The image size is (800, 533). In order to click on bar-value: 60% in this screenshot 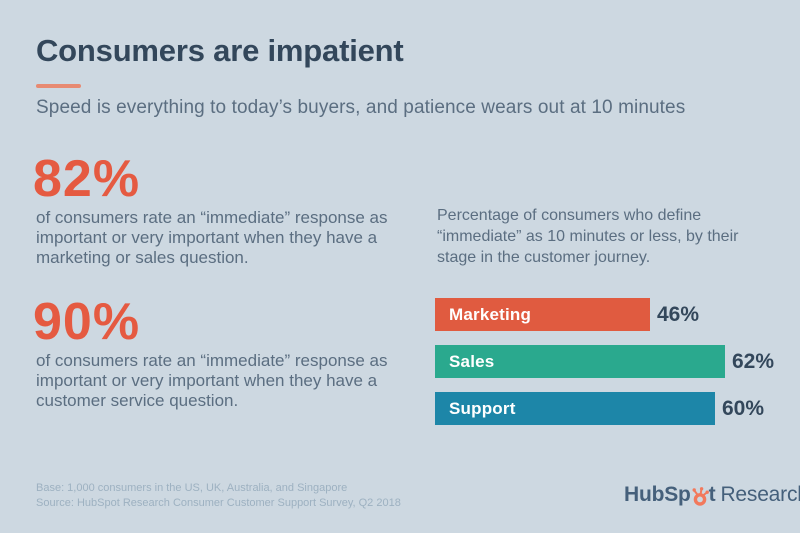, I will do `click(743, 408)`.